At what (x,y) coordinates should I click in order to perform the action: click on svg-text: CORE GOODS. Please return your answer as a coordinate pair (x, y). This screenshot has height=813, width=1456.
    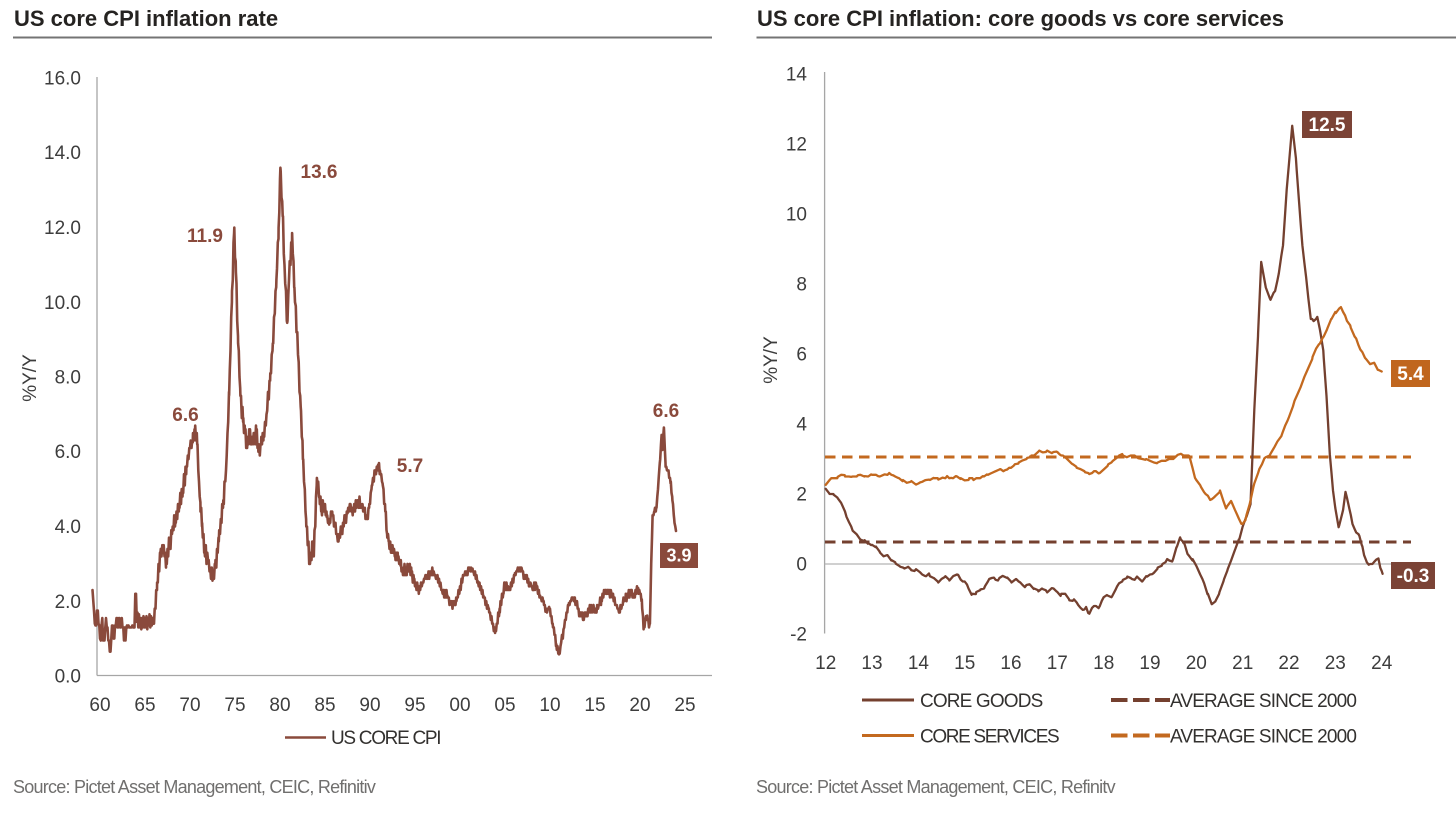
    Looking at the image, I should click on (981, 701).